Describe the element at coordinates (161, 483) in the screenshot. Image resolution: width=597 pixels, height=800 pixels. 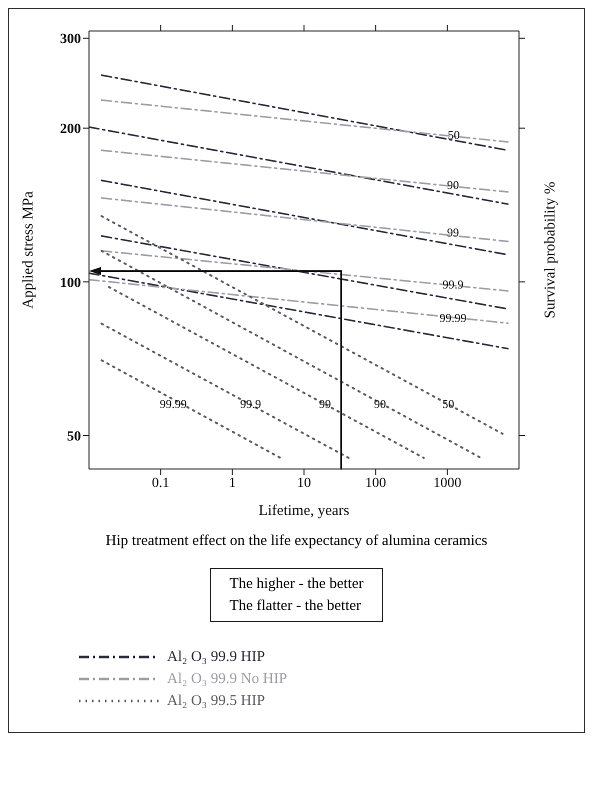
I see `x-tick-label: 0.1` at that location.